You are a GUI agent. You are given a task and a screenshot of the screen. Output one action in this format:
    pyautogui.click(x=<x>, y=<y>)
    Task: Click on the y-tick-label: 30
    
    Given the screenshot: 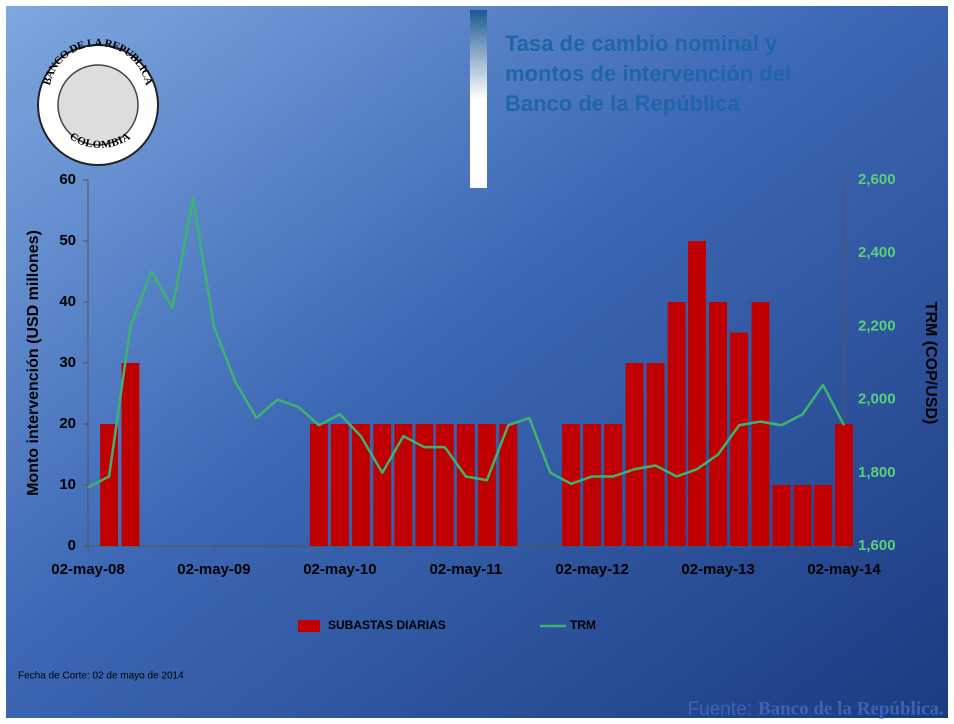 What is the action you would take?
    pyautogui.click(x=67, y=362)
    